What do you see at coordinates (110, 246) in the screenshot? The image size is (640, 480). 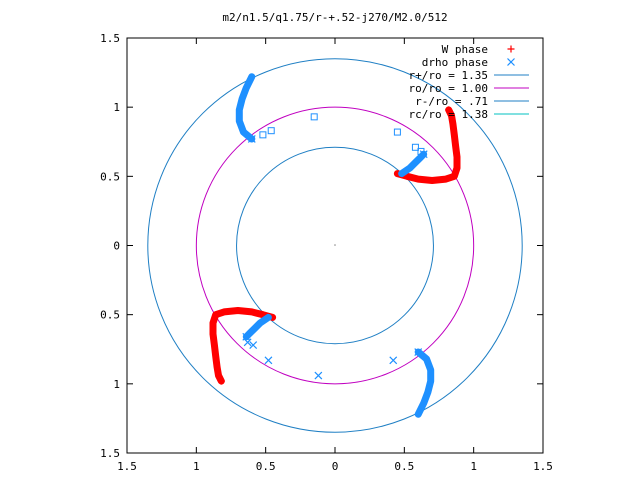 I see `y-tick-labels: 1.5 1 0.5 0 0.5 1 1.5` at bounding box center [110, 246].